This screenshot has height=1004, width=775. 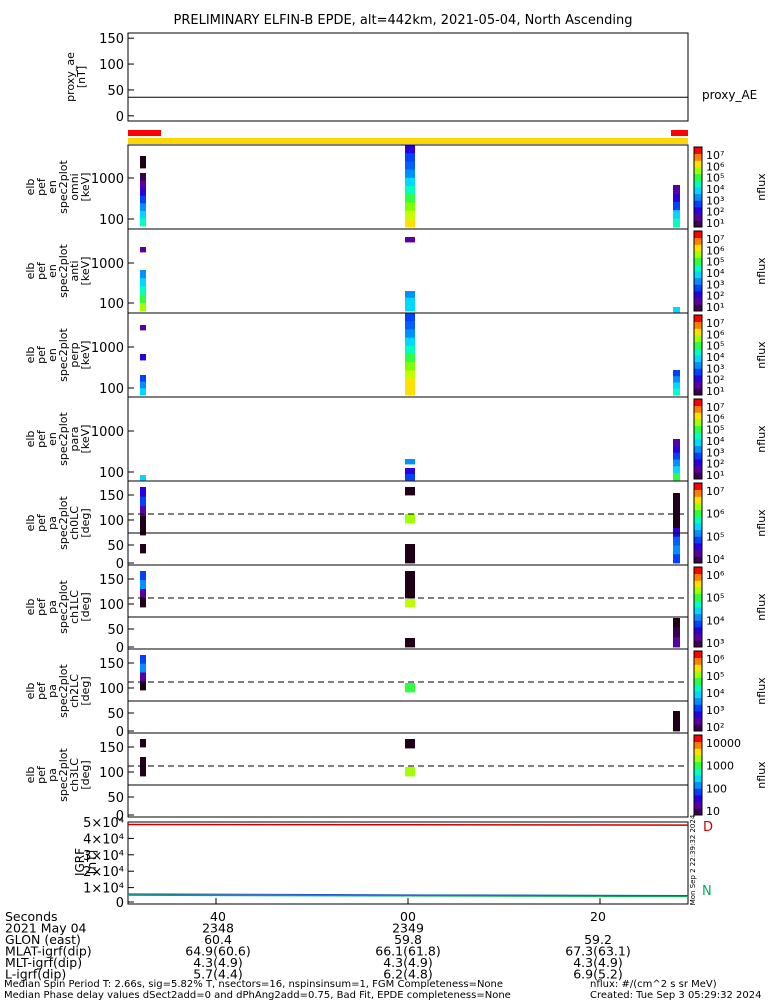 I want to click on panel-pa-ch3LC-cell, so click(x=143, y=771).